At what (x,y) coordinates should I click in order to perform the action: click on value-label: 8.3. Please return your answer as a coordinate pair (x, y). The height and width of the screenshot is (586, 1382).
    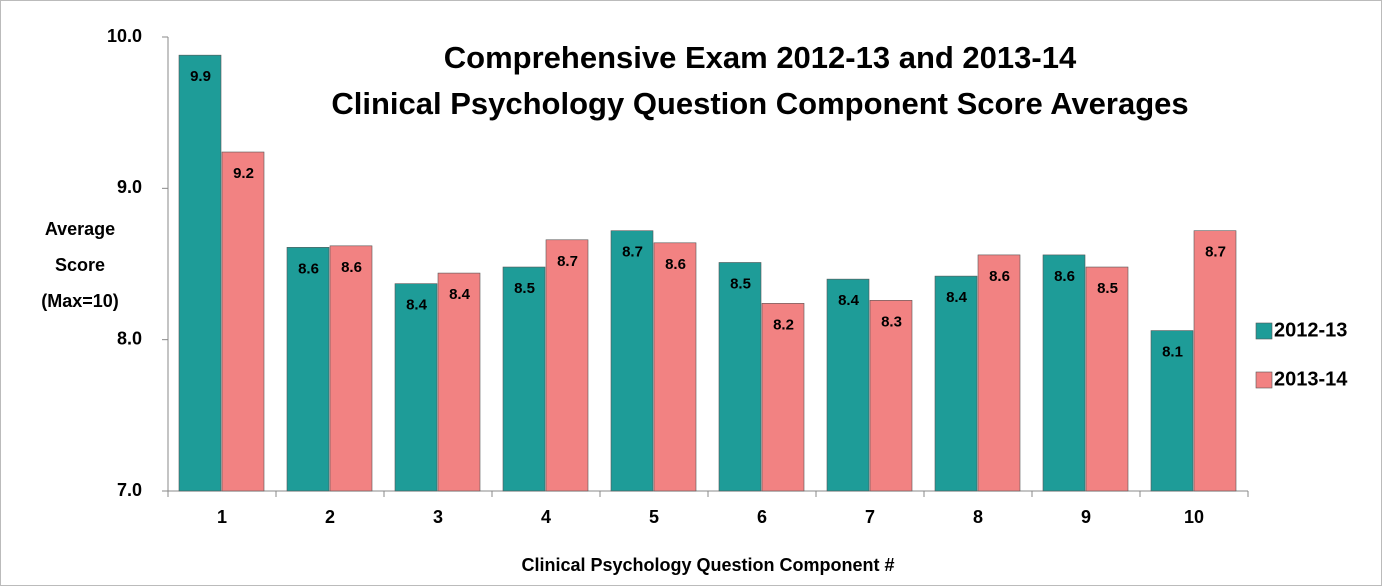
    Looking at the image, I should click on (891, 321).